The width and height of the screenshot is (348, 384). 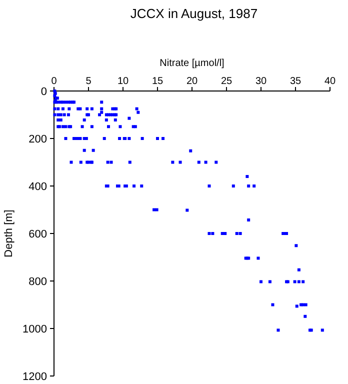 What do you see at coordinates (37, 282) in the screenshot?
I see `y-tick-label: 800` at bounding box center [37, 282].